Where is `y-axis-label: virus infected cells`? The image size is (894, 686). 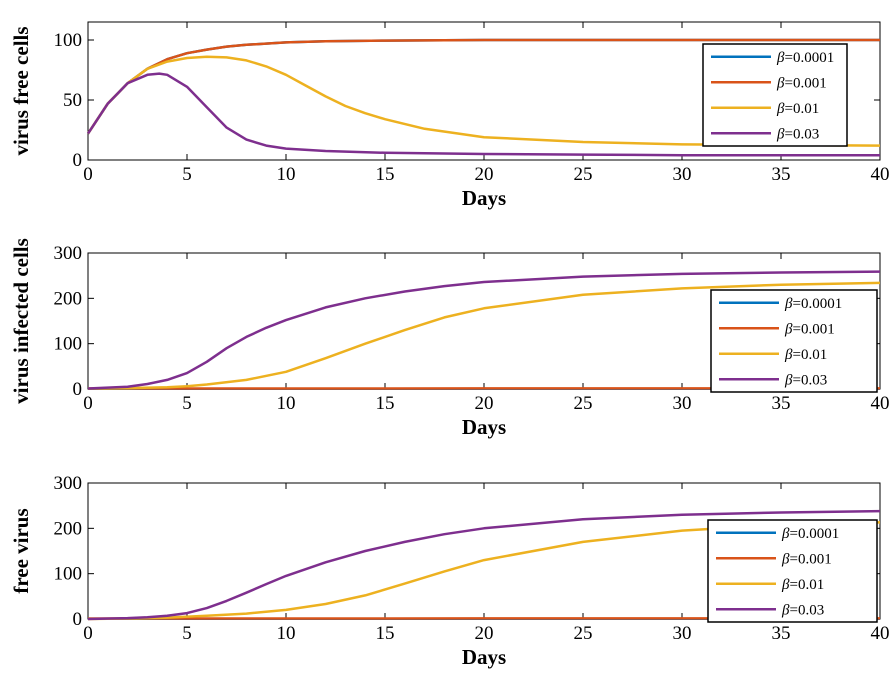 y-axis-label: virus infected cells is located at coordinates (21, 321).